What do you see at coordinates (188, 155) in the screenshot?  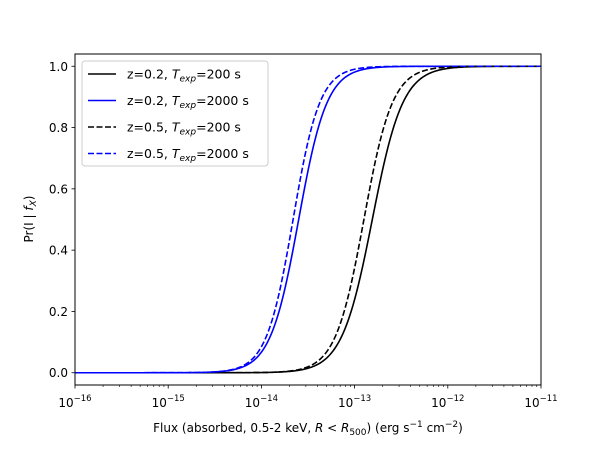 I see `legend-label-4: z=0.5, Texp=2000 s` at bounding box center [188, 155].